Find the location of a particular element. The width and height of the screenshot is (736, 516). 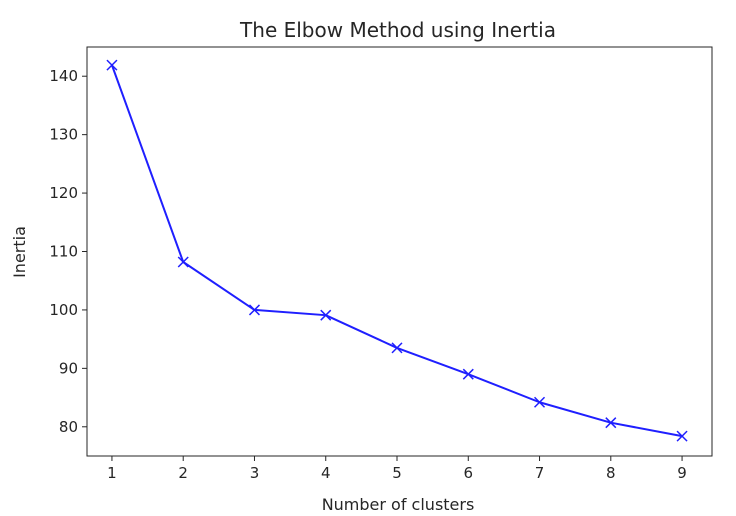

y-tick-label: 110 is located at coordinates (63, 252).